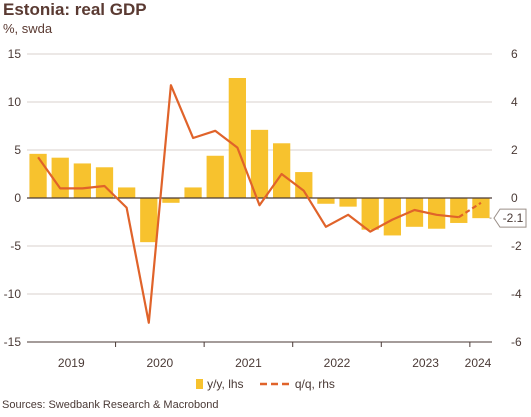  Describe the element at coordinates (13, 294) in the screenshot. I see `y-left-tick-label: -10` at that location.